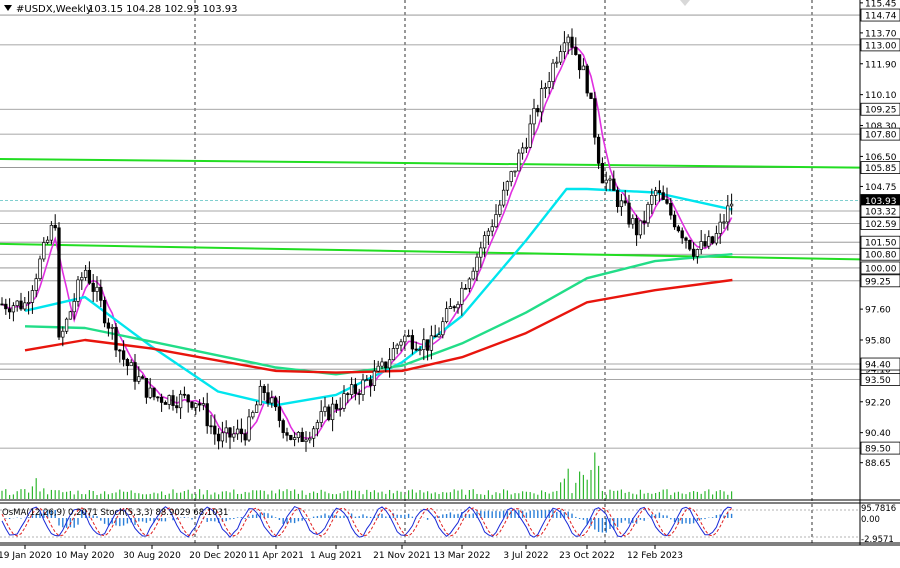 This screenshot has width=900, height=568. What do you see at coordinates (878, 311) in the screenshot?
I see `y-tick-label: 97.60` at bounding box center [878, 311].